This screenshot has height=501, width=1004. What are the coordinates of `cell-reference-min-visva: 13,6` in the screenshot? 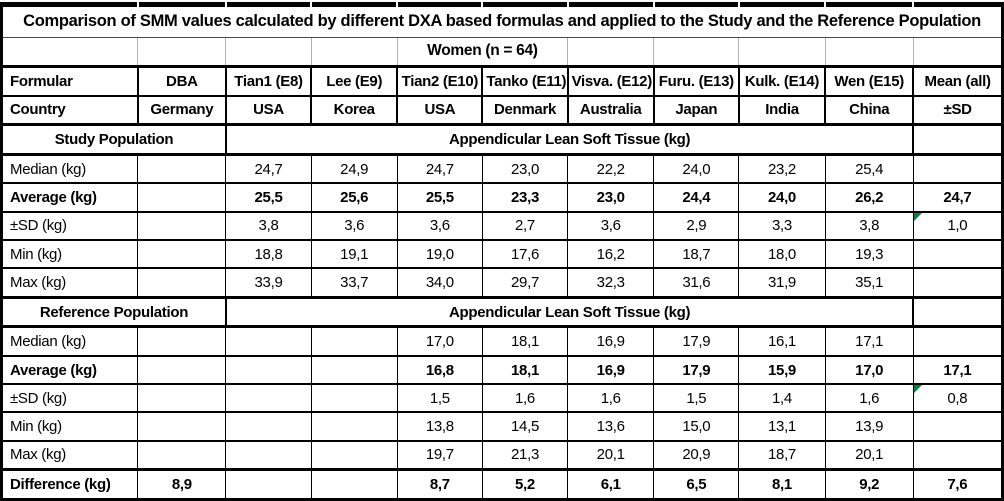 It's located at (611, 426).